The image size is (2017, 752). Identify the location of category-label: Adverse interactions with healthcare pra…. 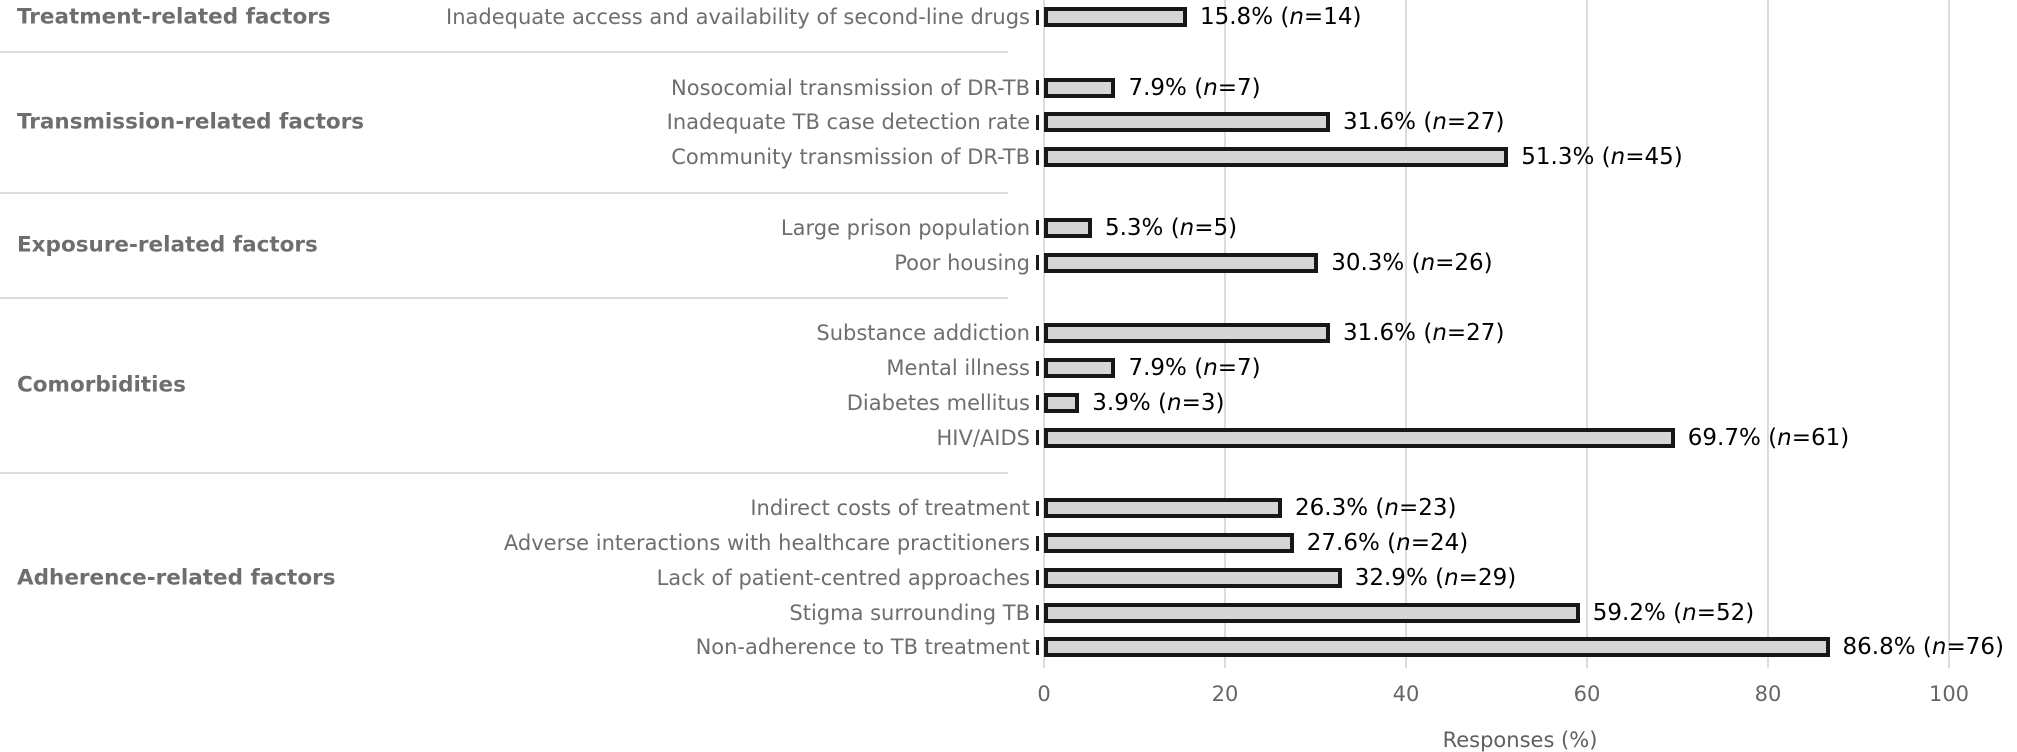
(766, 543).